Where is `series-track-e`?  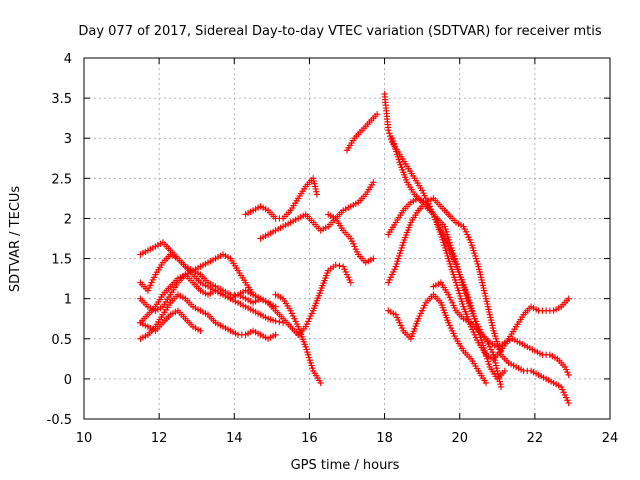
series-track-e is located at coordinates (208, 316).